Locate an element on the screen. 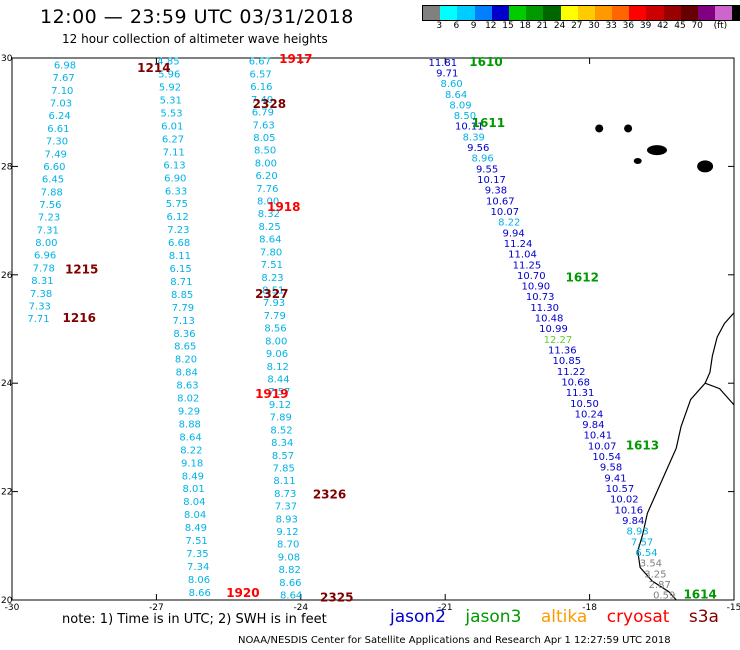  swh-value: 9.08 is located at coordinates (289, 557).